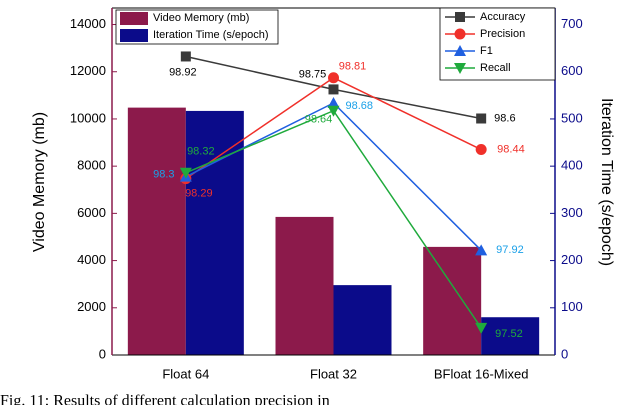 The image size is (640, 405). What do you see at coordinates (39, 182) in the screenshot?
I see `y-axis-title: Video Memory (mb)` at bounding box center [39, 182].